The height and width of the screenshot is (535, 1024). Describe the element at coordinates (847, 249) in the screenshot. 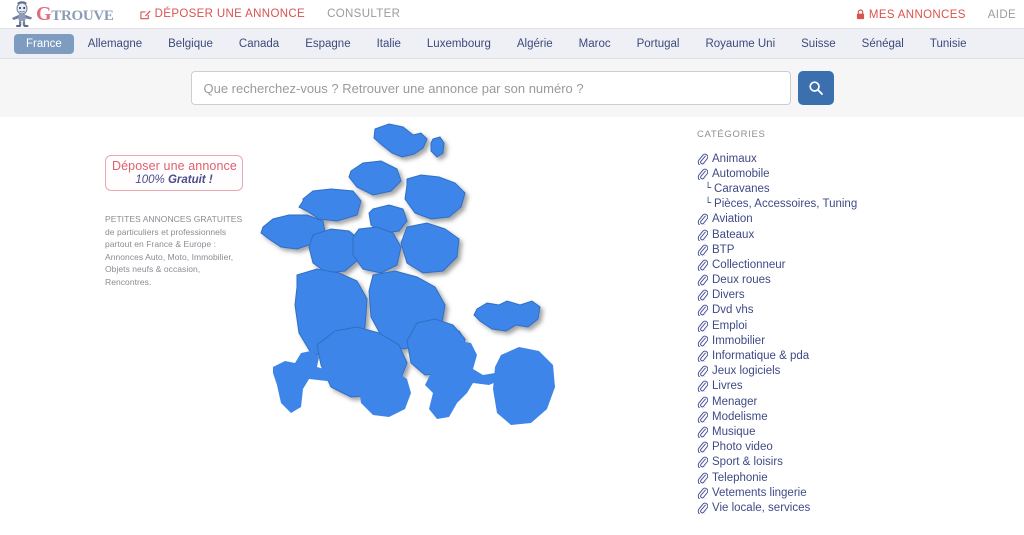

I see `category-item-btp: BTP` at that location.